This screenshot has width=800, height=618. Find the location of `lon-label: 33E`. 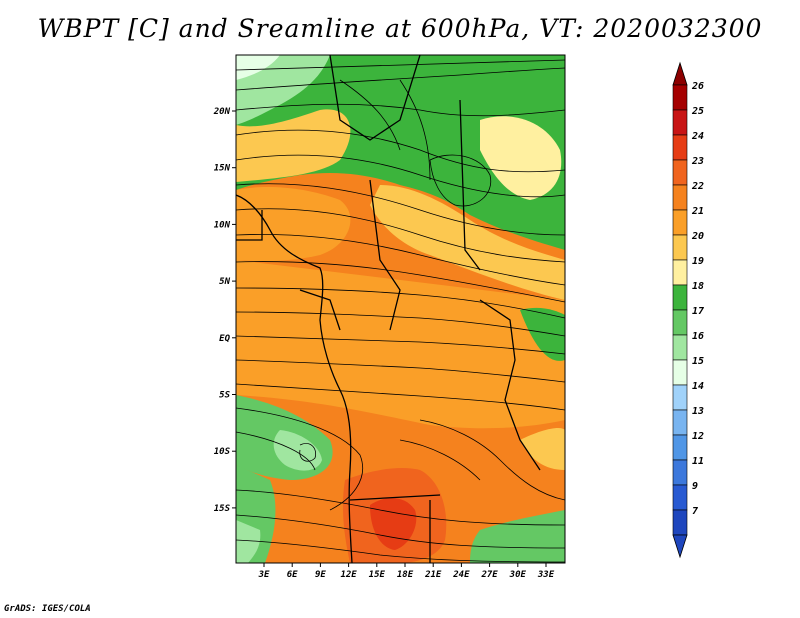

lon-label: 33E is located at coordinates (546, 575).